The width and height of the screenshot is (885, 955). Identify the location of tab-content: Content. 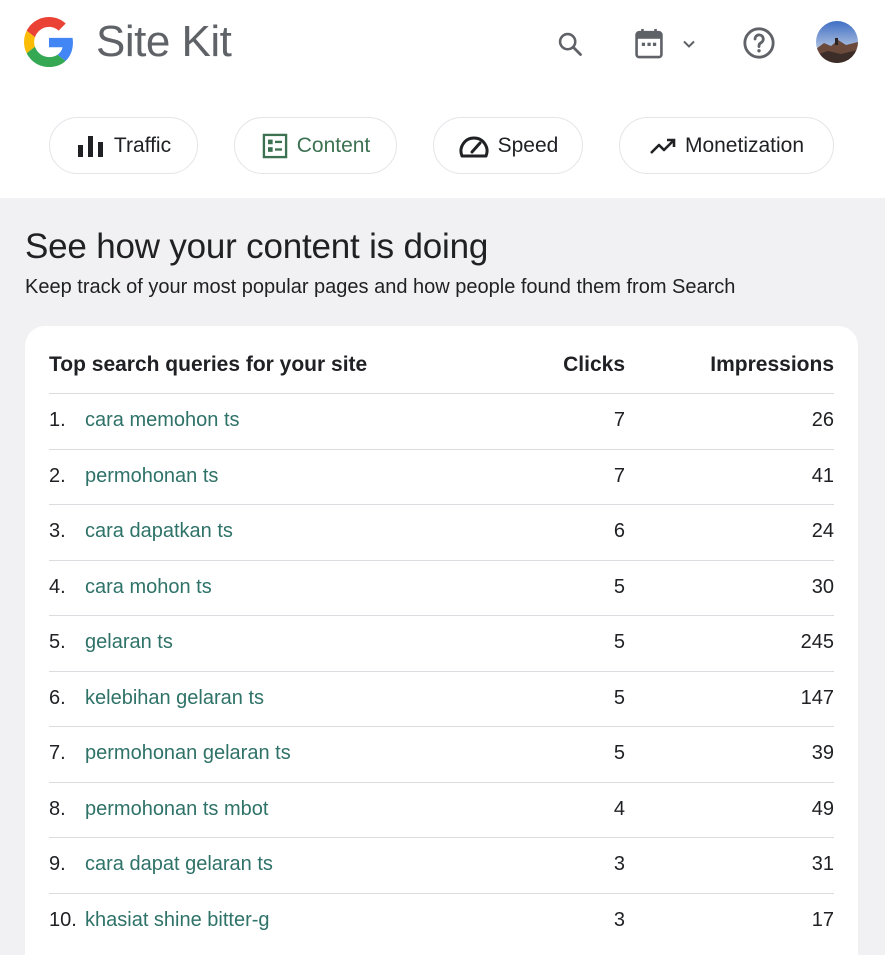
(315, 145).